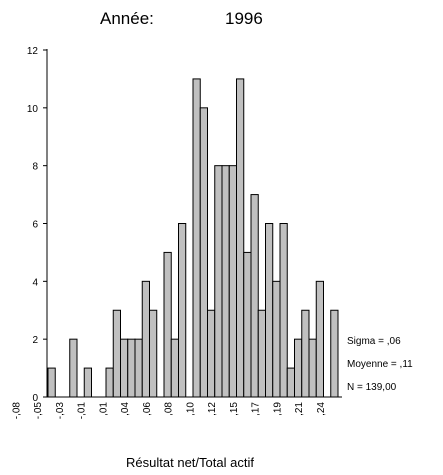 This screenshot has height=475, width=443. Describe the element at coordinates (82, 411) in the screenshot. I see `x-tick-label: -,01` at that location.